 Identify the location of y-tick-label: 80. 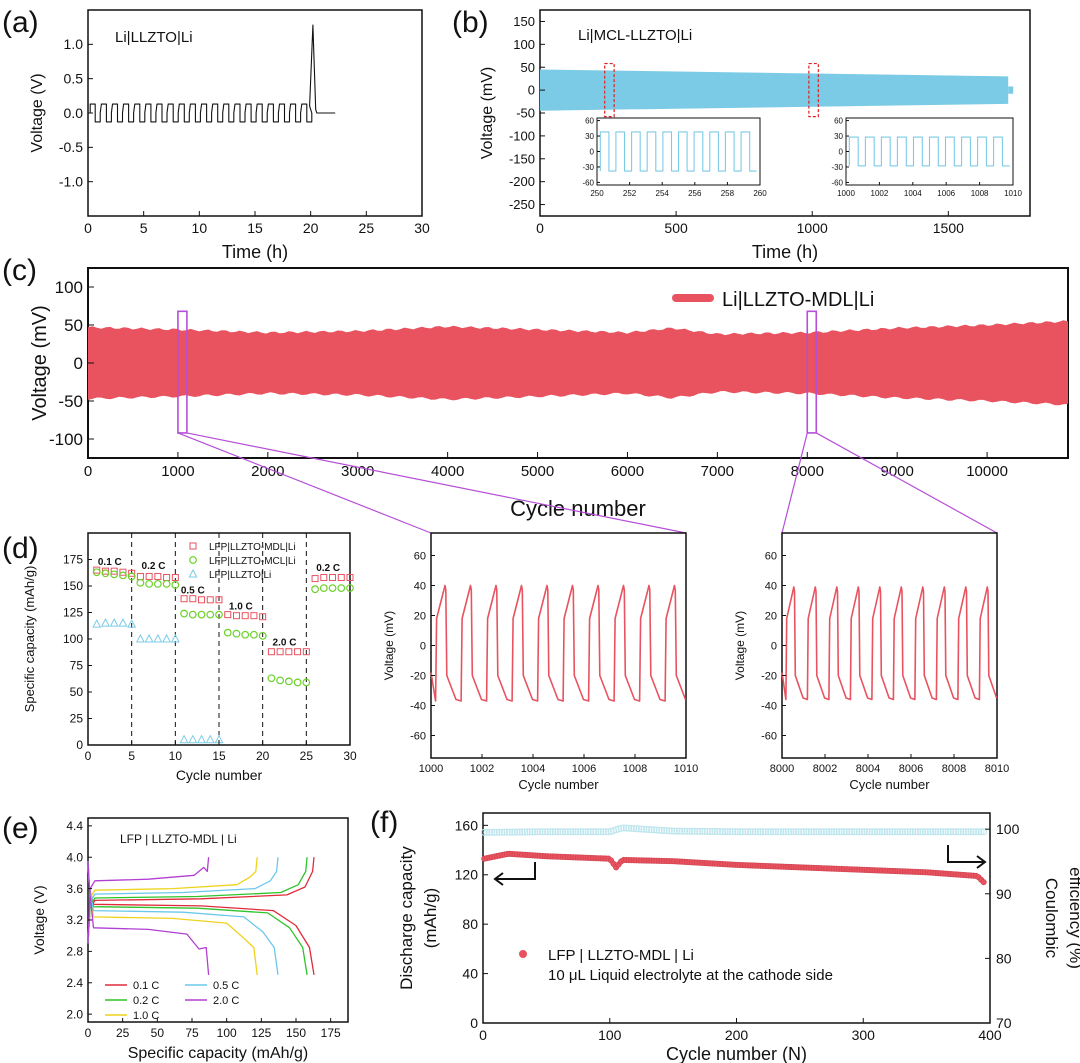
(470, 924).